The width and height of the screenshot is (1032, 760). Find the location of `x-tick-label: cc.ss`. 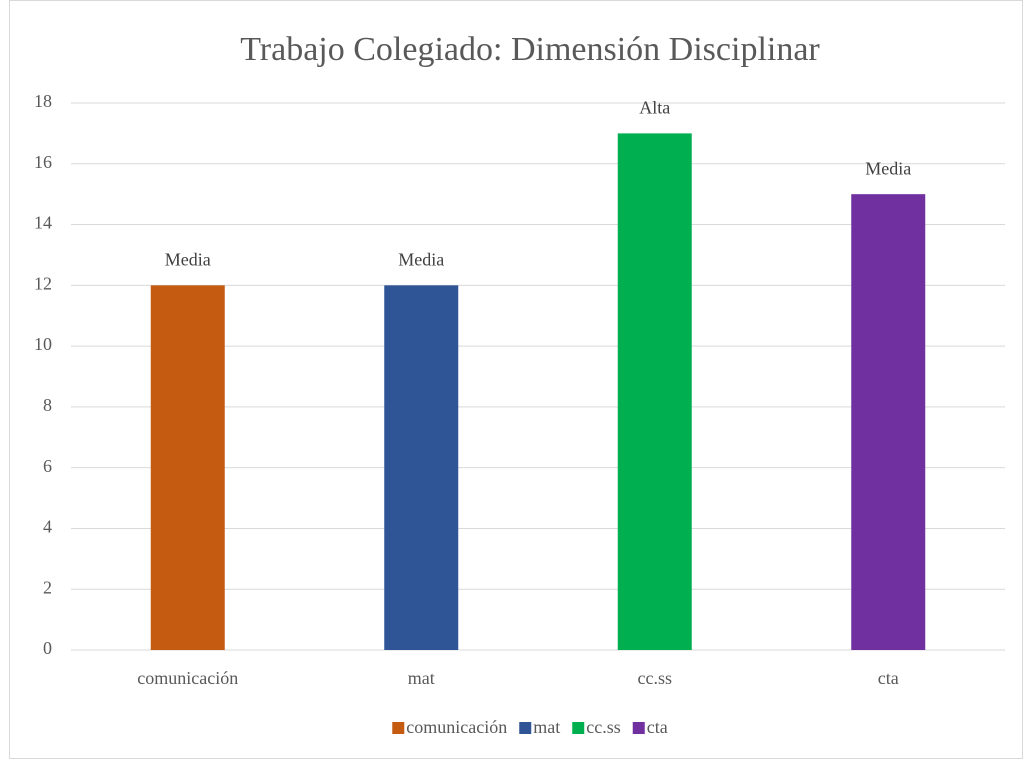

x-tick-label: cc.ss is located at coordinates (655, 678).